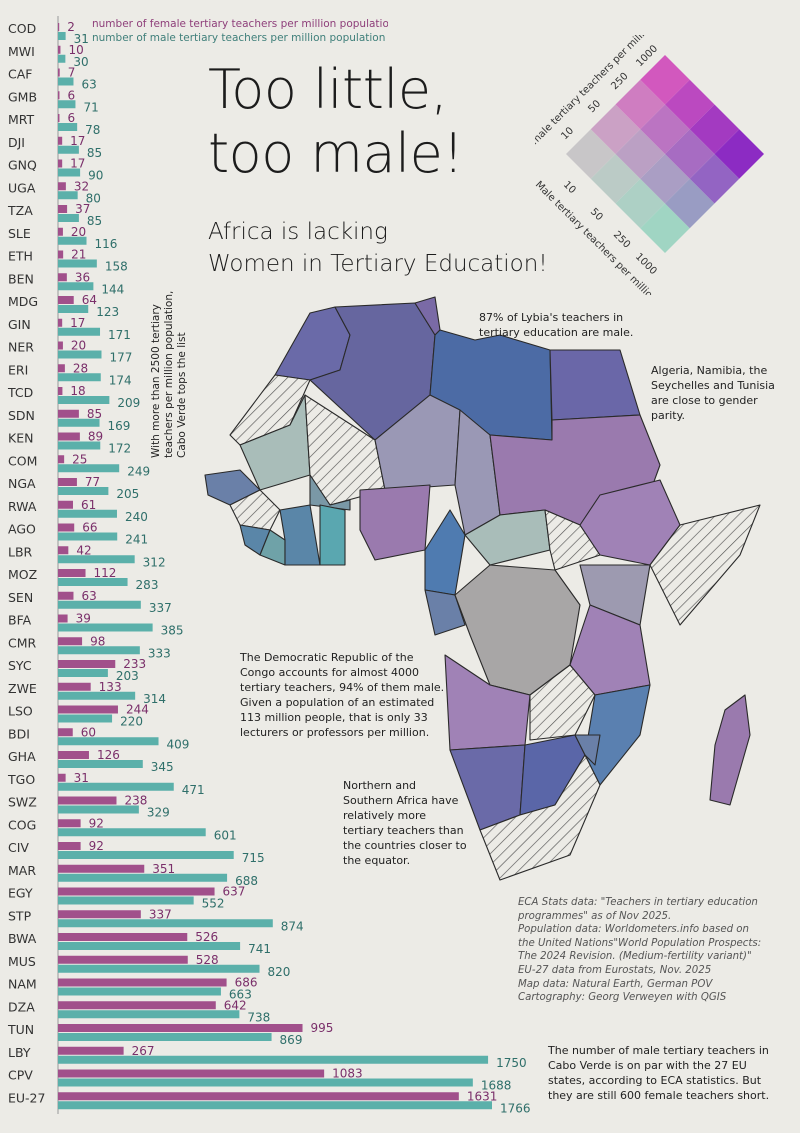 This screenshot has height=1133, width=800. What do you see at coordinates (92, 130) in the screenshot?
I see `value-label-male: 78` at bounding box center [92, 130].